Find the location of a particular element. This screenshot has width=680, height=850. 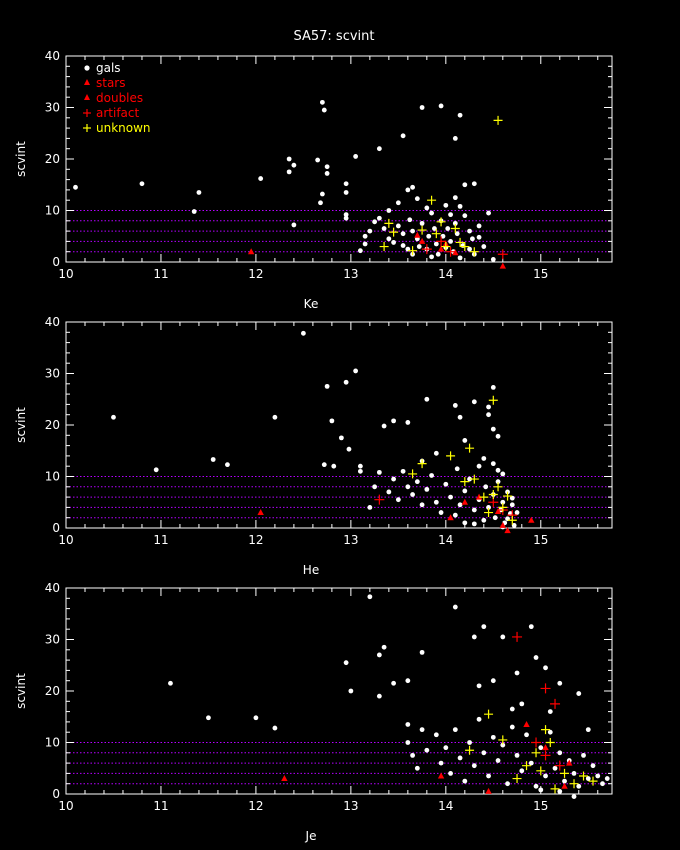

y-tick-label: 20 is located at coordinates (52, 159).